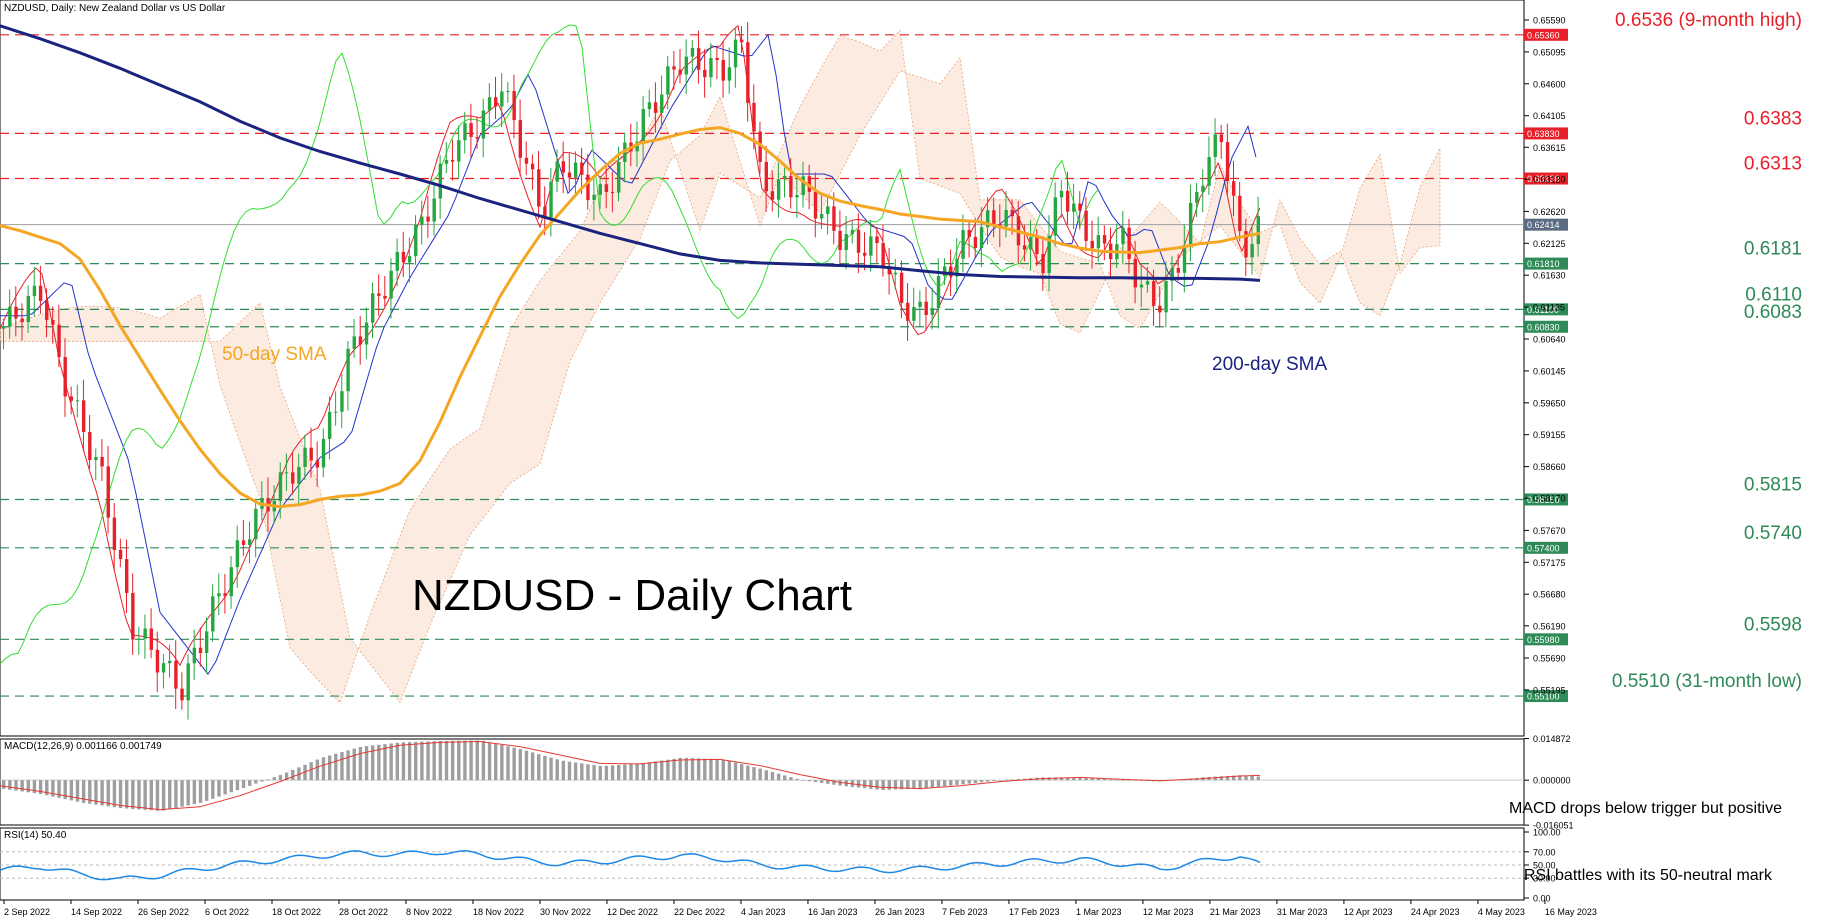 The image size is (1848, 924). What do you see at coordinates (1549, 212) in the screenshot?
I see `y-tick-label: 0.62620` at bounding box center [1549, 212].